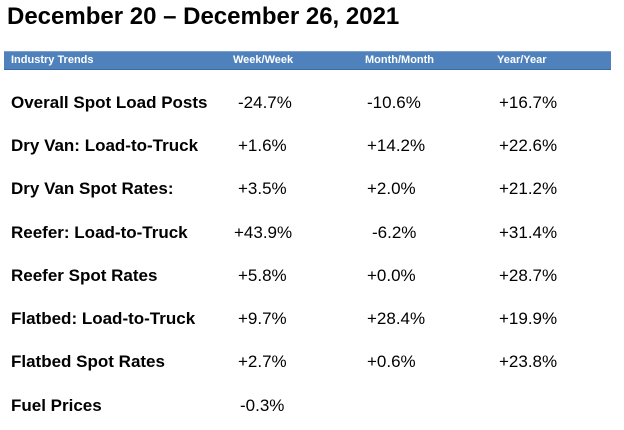 This screenshot has height=430, width=624. I want to click on month-value: +0.6%, so click(391, 361).